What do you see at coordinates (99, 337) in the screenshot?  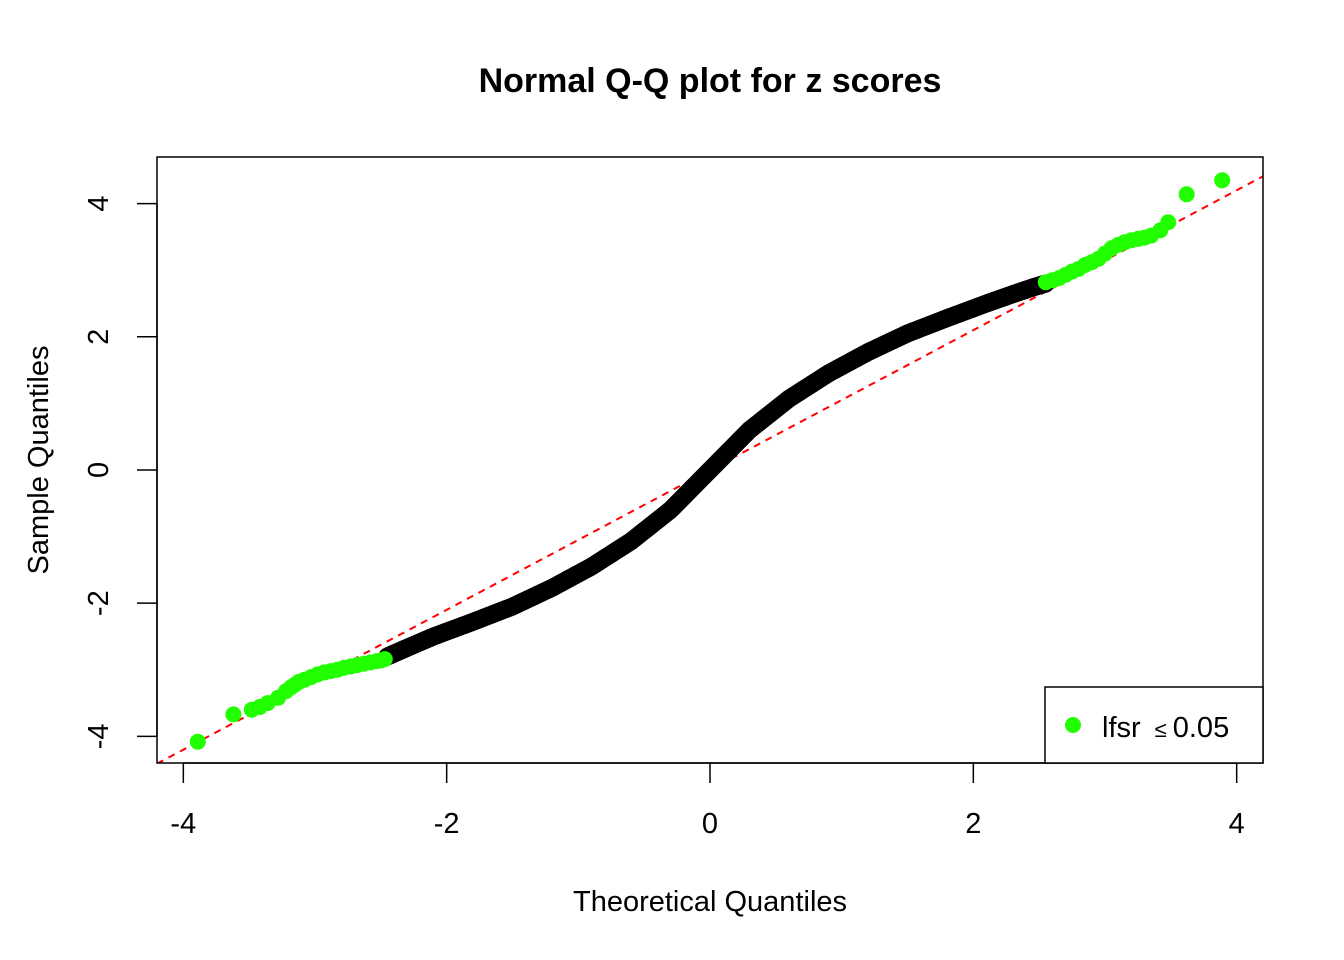 I see `y-tick-label: 2` at bounding box center [99, 337].